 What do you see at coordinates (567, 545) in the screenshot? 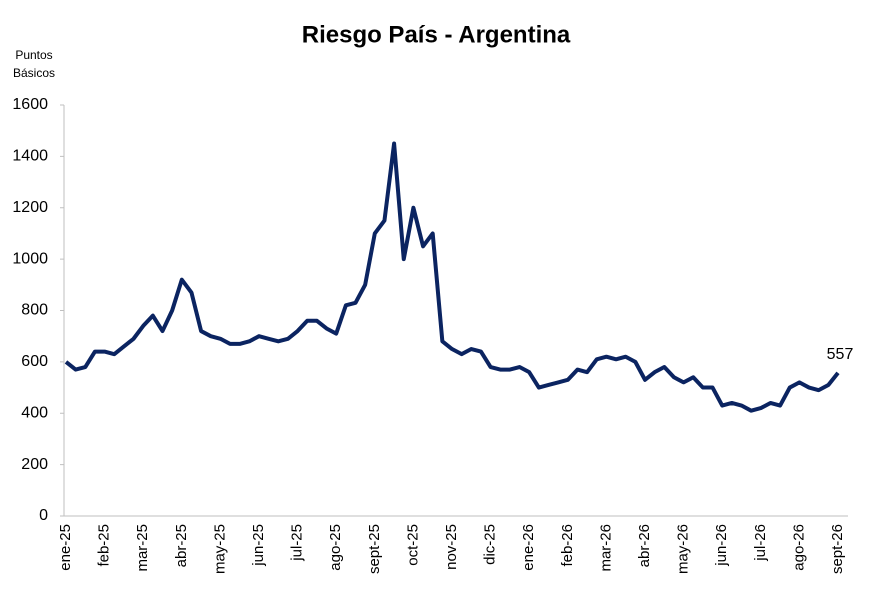
I see `x-tick-label: feb-26` at bounding box center [567, 545].